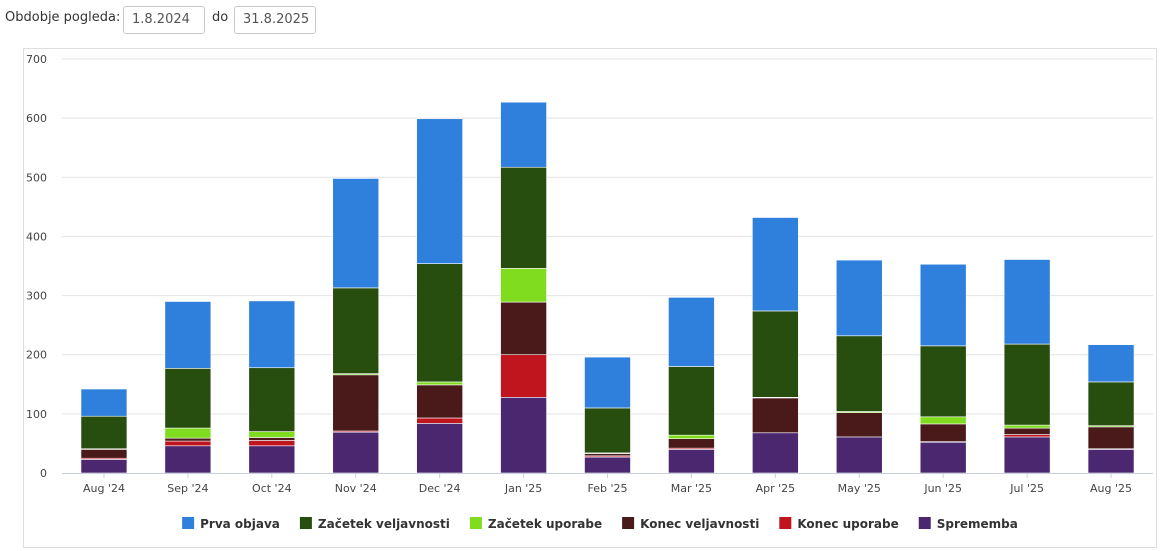 The width and height of the screenshot is (1164, 551). Describe the element at coordinates (220, 17) in the screenshot. I see `to-label: do` at that location.